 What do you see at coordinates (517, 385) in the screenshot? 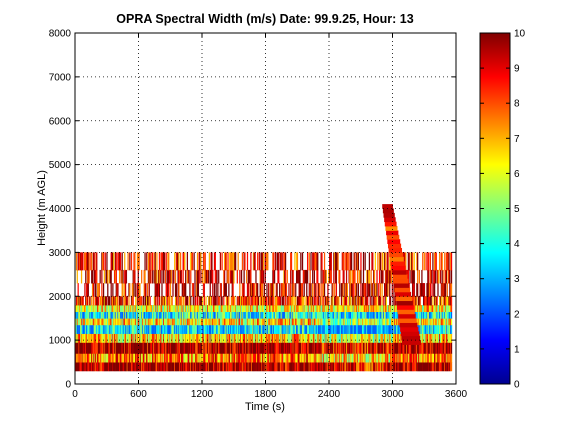
I see `colorbar-tick-label: 0` at bounding box center [517, 385].